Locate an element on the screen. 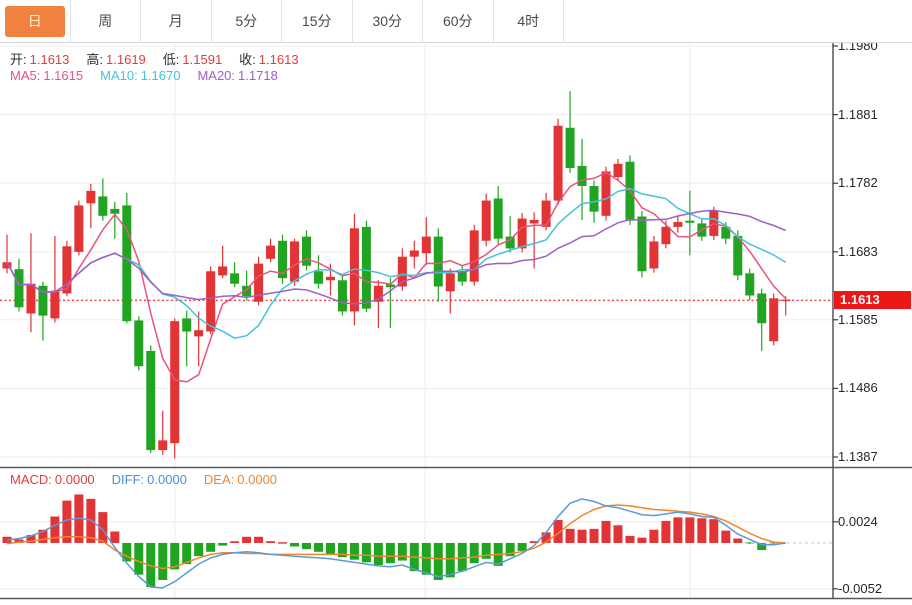  legend-label: 高: is located at coordinates (95, 59).